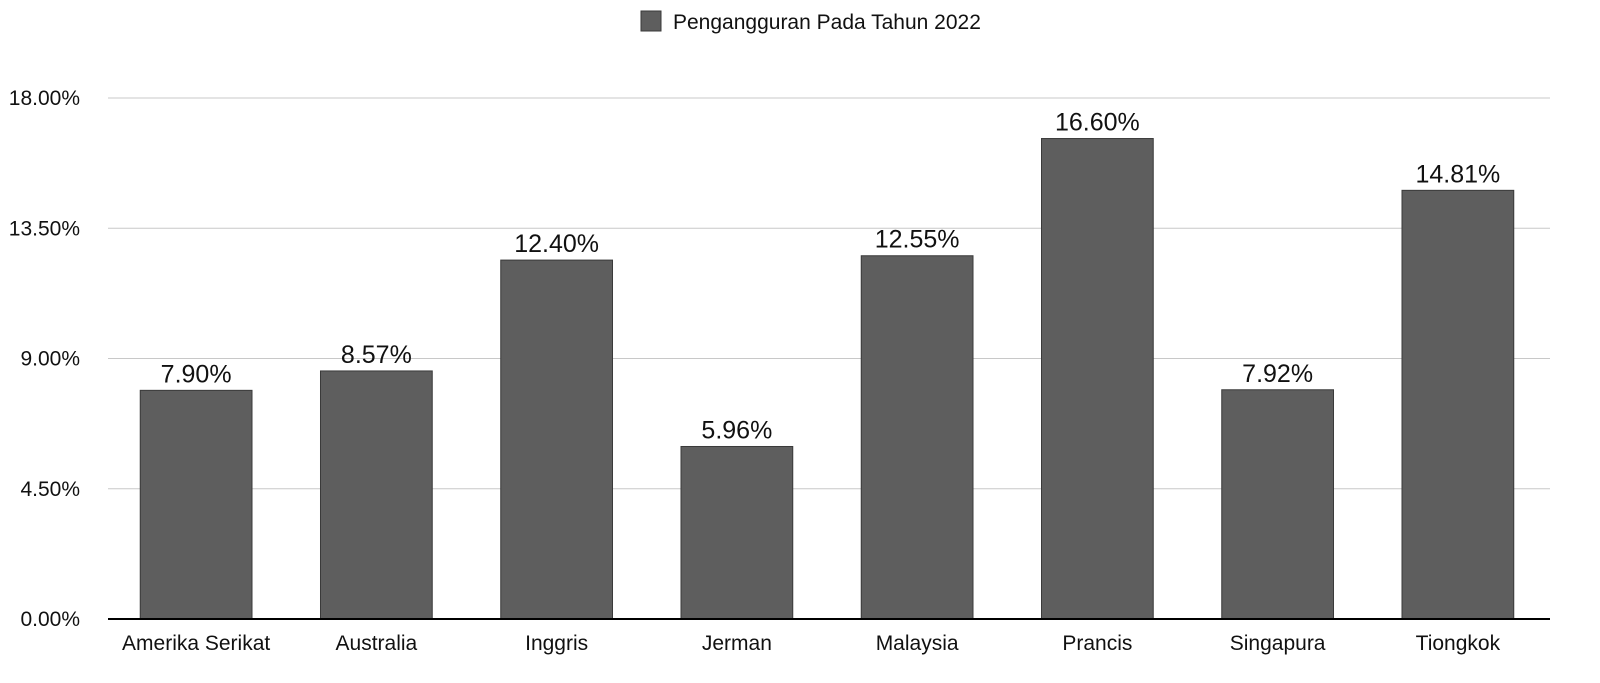 This screenshot has width=1600, height=683. I want to click on y-tick-label: 18.00%, so click(44, 98).